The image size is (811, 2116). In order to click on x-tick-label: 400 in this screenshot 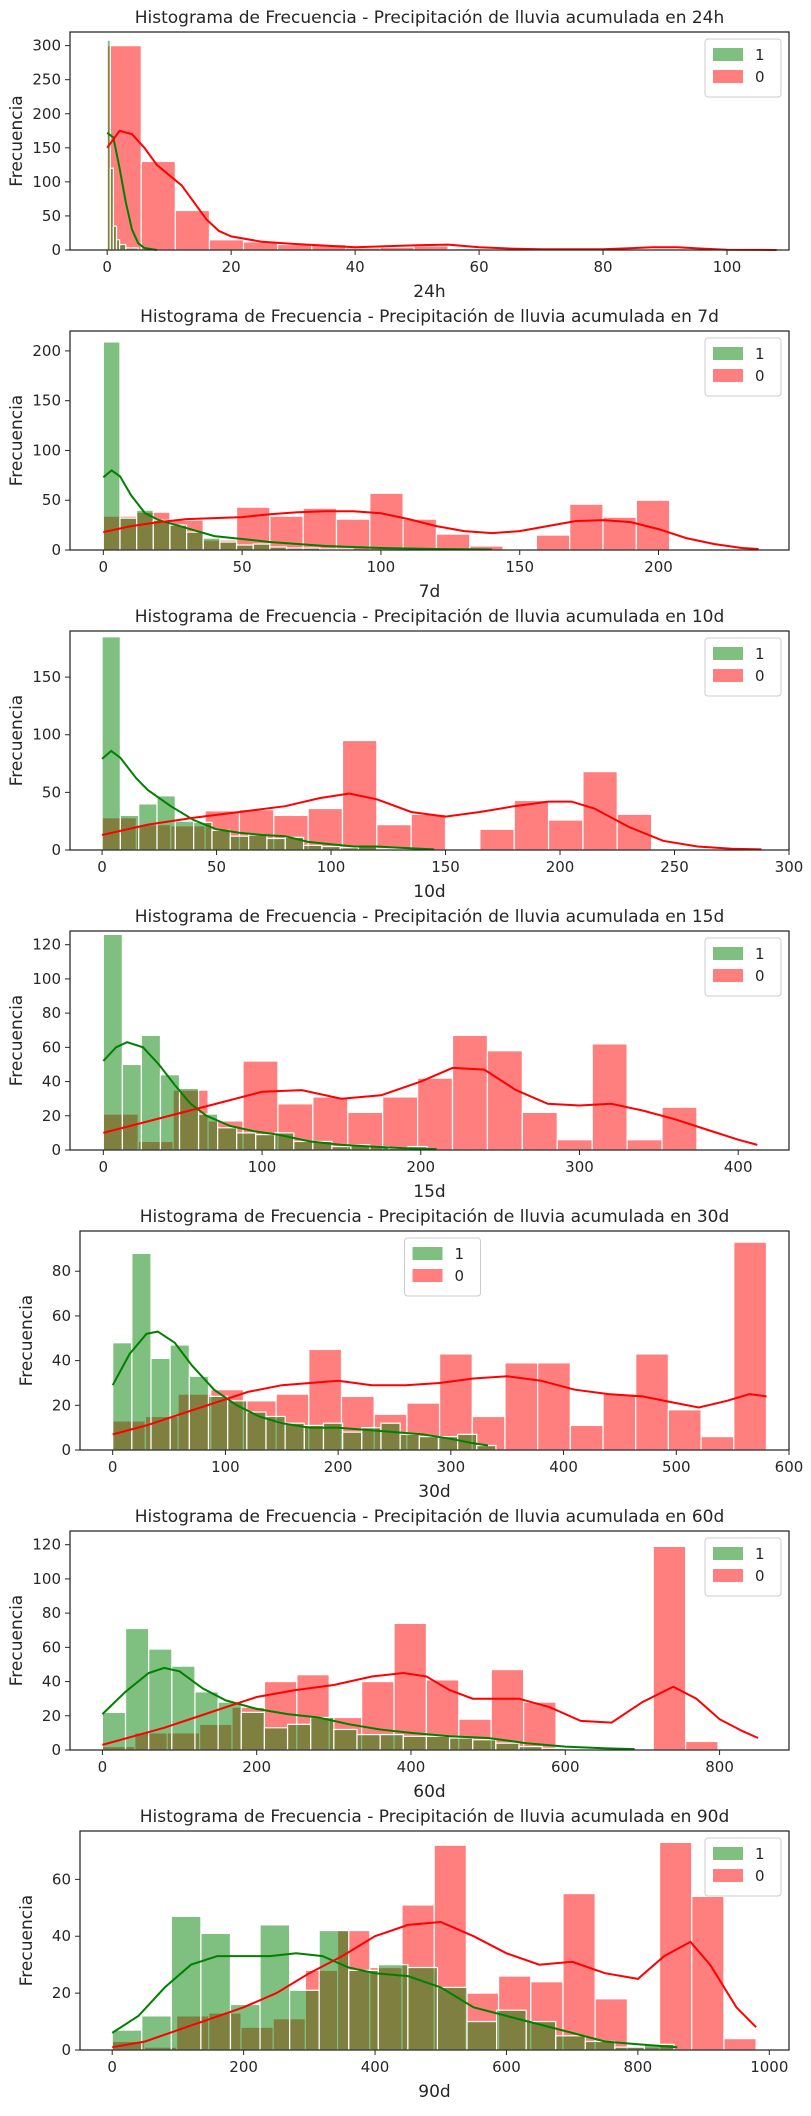, I will do `click(375, 2067)`.